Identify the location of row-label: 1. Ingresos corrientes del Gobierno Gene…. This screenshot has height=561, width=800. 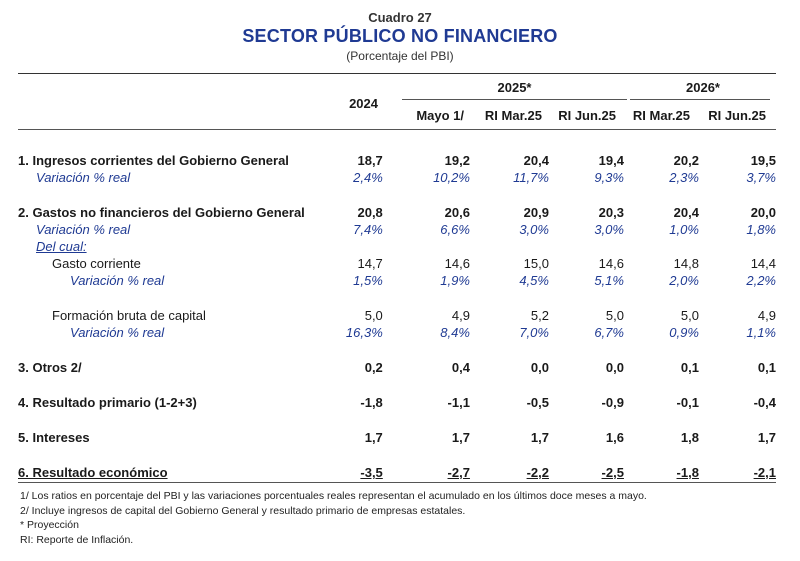
(153, 160).